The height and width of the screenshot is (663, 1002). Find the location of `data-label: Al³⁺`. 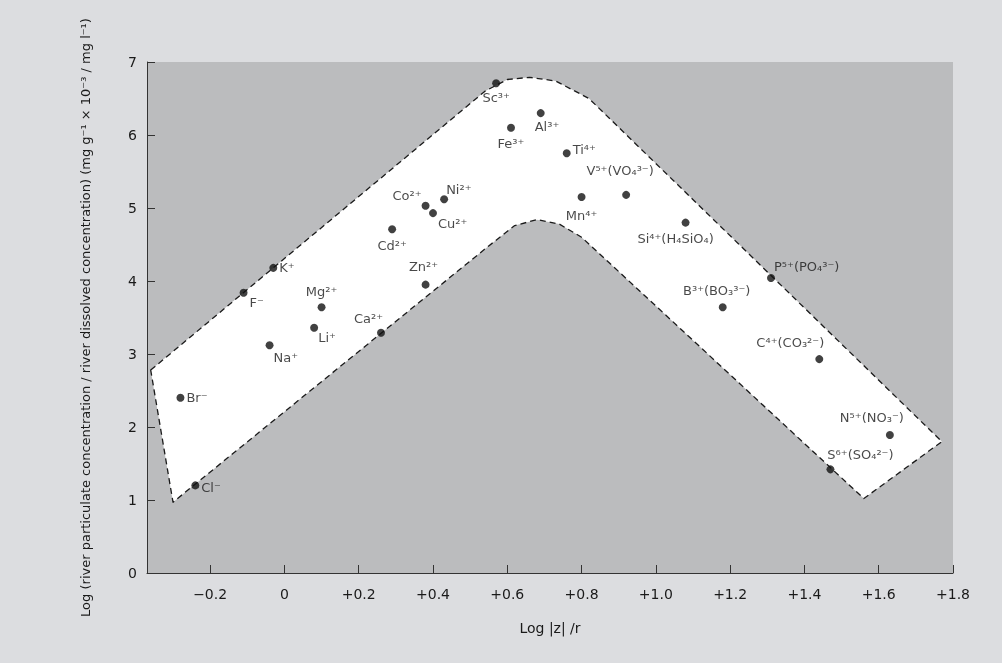

data-label: Al³⁺ is located at coordinates (547, 126).